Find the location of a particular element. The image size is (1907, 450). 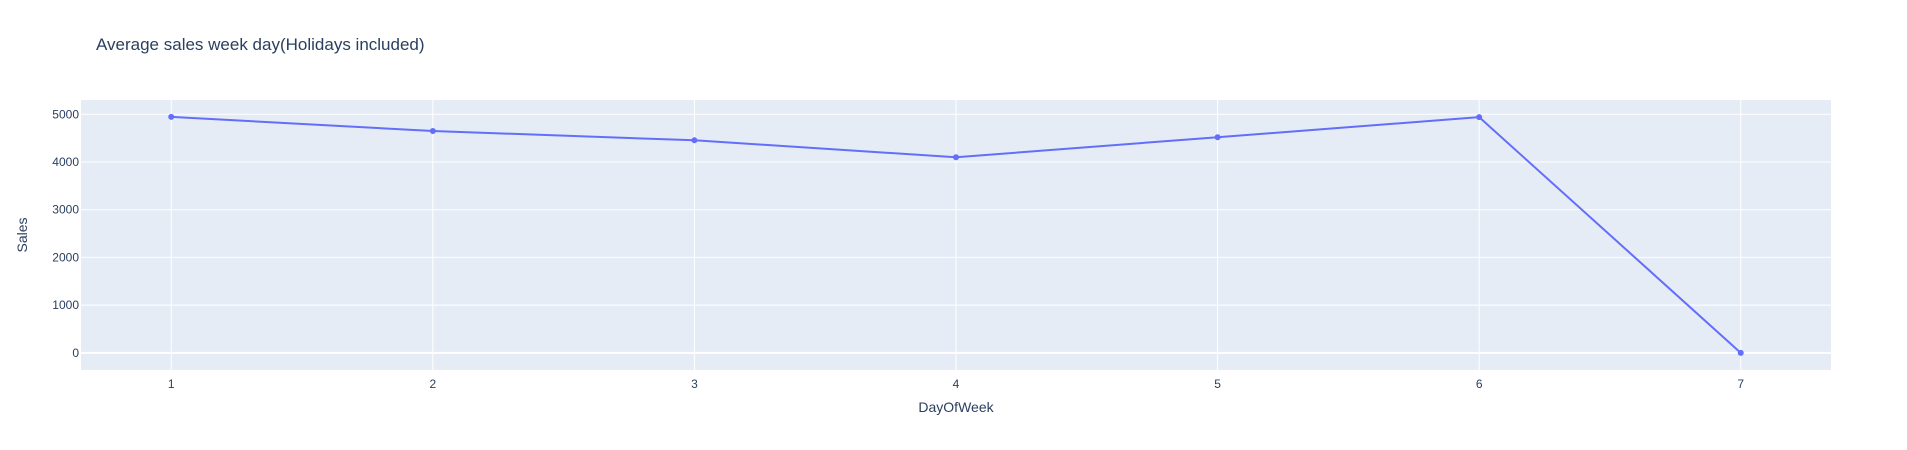

y-tick-label: 1000 is located at coordinates (65, 305).